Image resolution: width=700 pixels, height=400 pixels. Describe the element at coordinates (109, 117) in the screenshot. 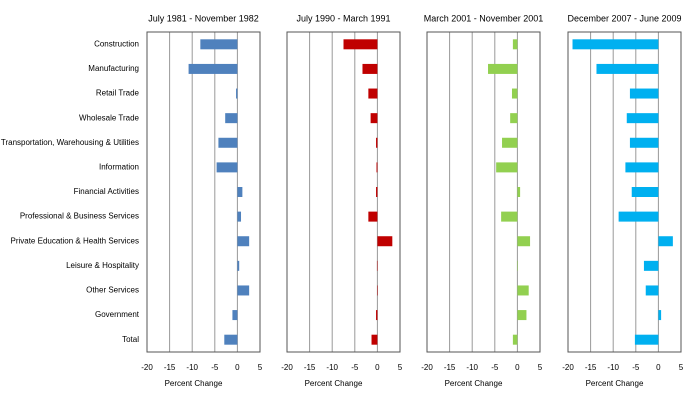

I see `category-label: Wholesale Trade` at that location.